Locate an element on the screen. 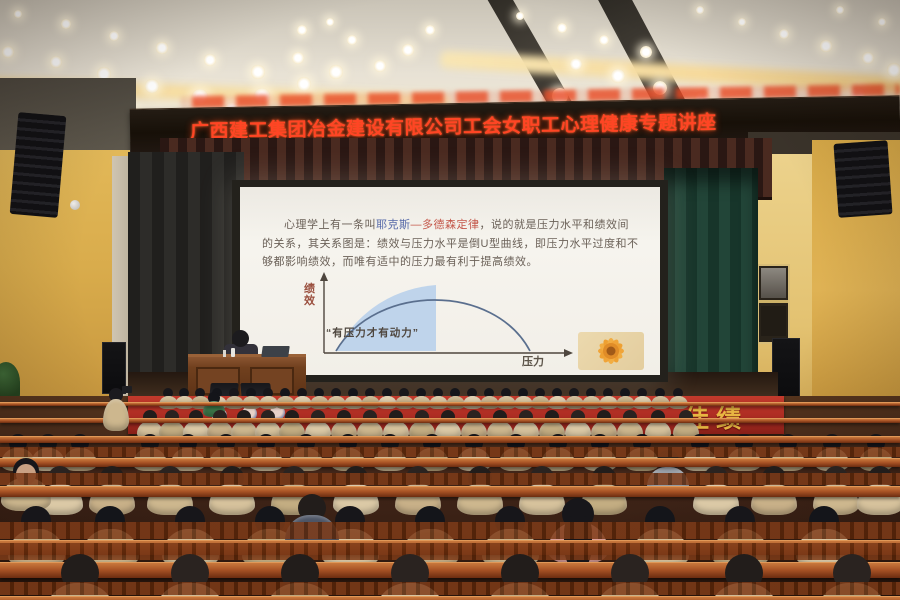  chart-canvas is located at coordinates (446, 314).